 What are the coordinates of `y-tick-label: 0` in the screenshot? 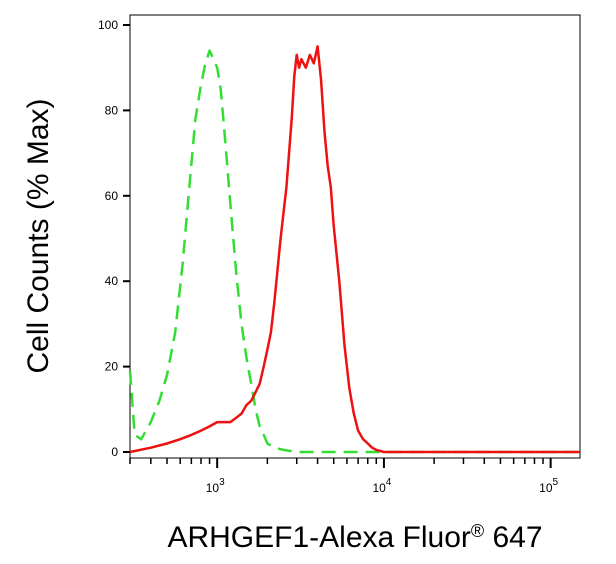 It's located at (114, 452).